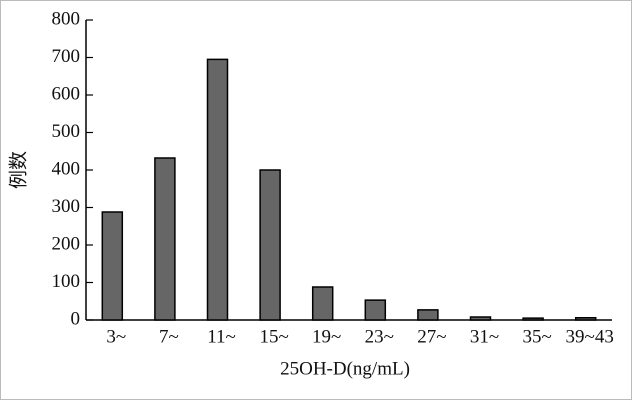 This screenshot has width=632, height=400. Describe the element at coordinates (431, 336) in the screenshot. I see `x-tick-label: 27~` at that location.